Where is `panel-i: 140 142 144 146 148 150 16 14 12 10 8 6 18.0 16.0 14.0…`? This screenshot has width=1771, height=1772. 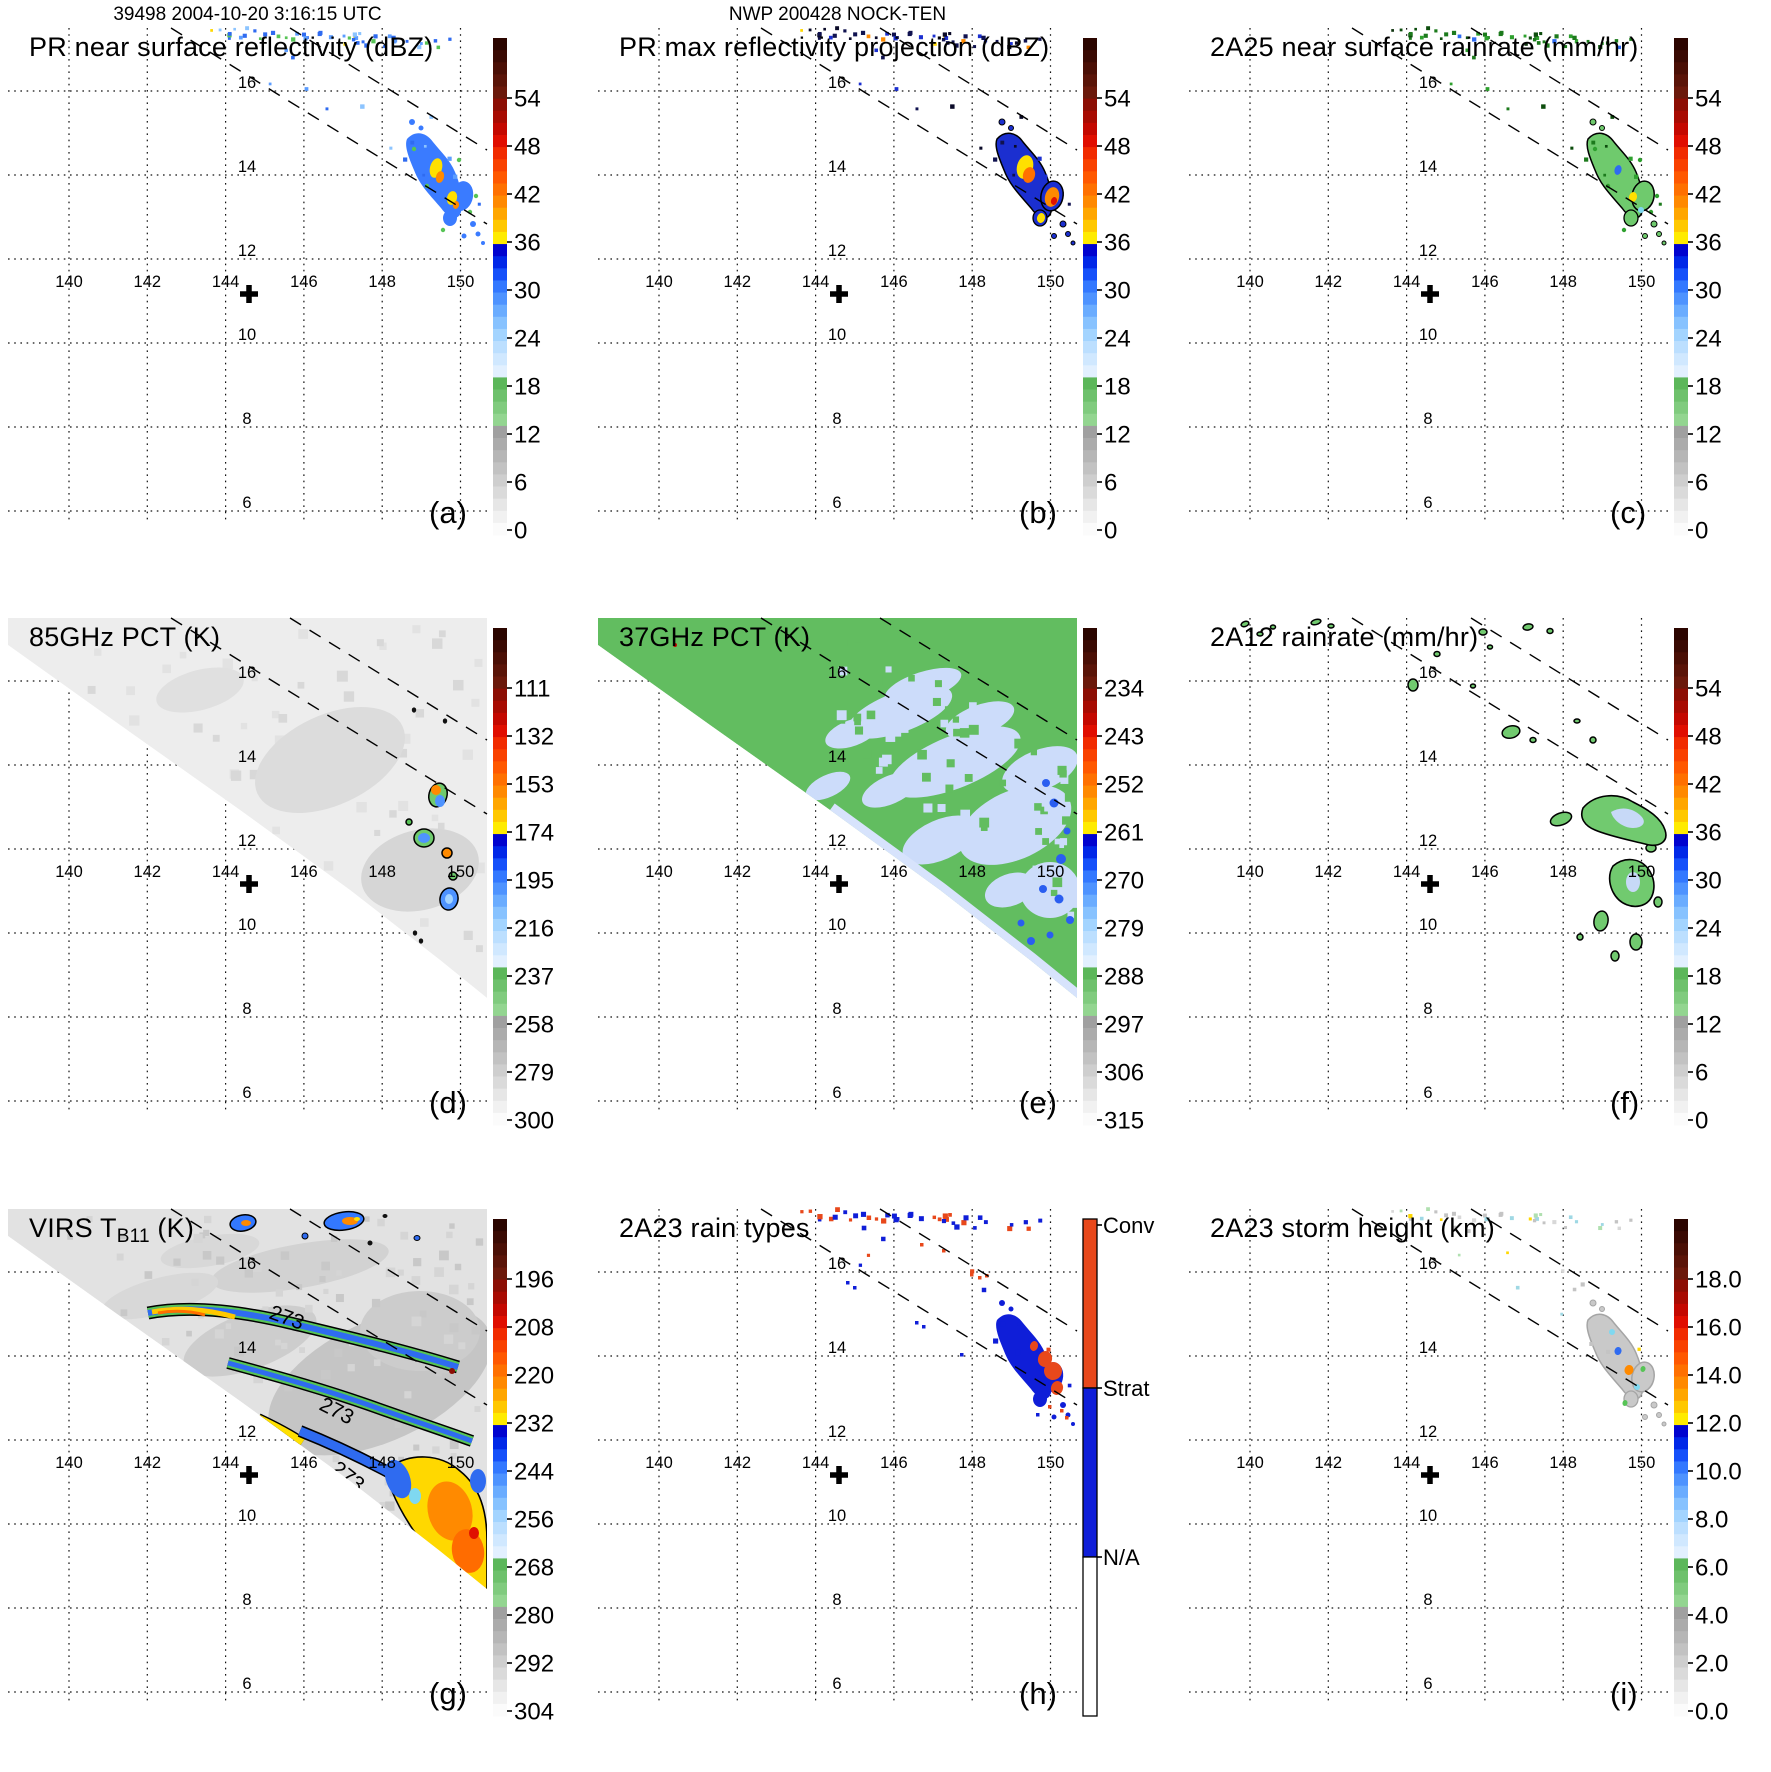 panel-i: 140 142 144 146 148 150 16 14 12 10 8 6 18.0 16.0 14.0… is located at coordinates (1476, 1476).